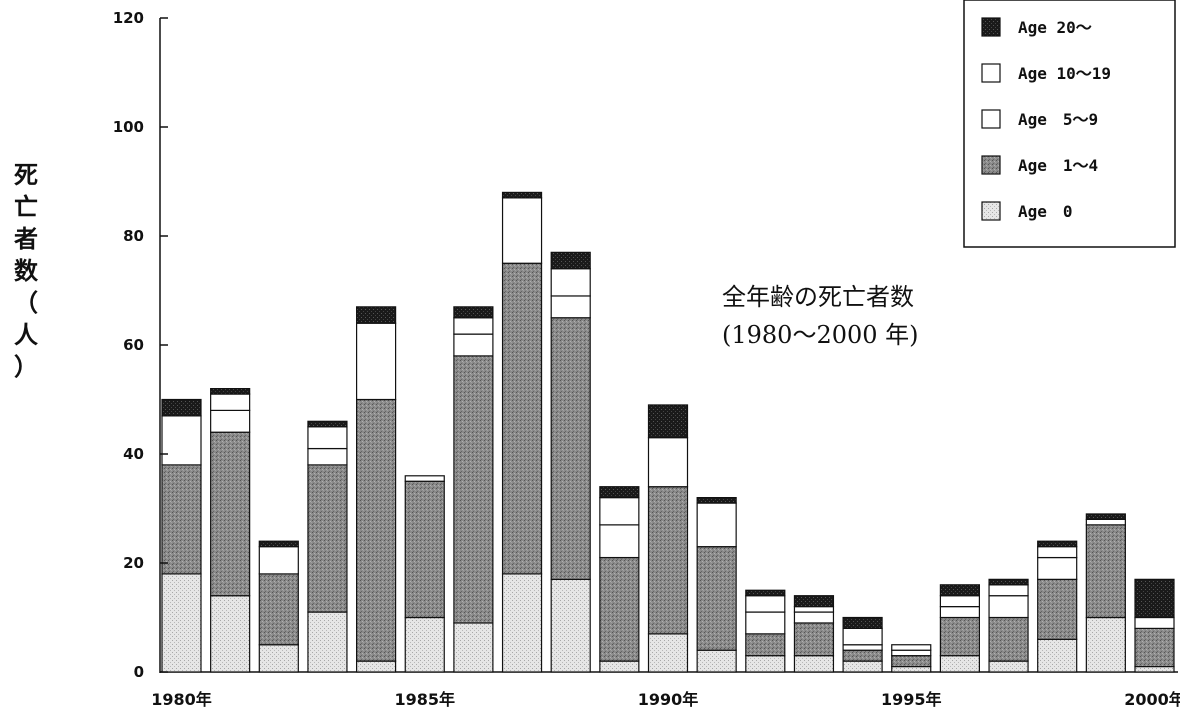 This screenshot has height=726, width=1180. What do you see at coordinates (181, 699) in the screenshot?
I see `x-tick-label: 1980年` at bounding box center [181, 699].